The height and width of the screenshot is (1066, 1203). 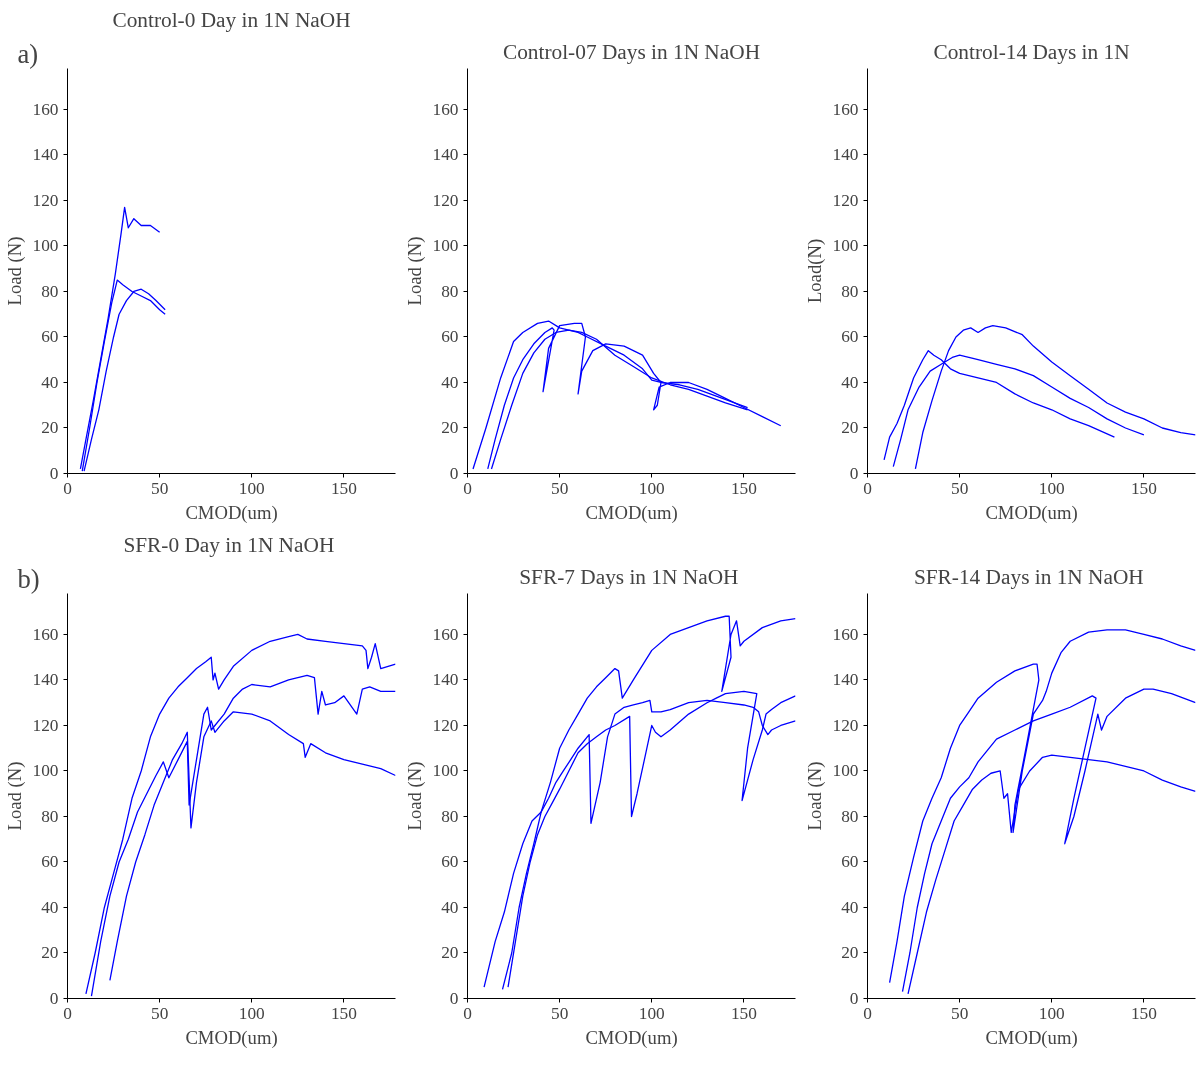 What do you see at coordinates (229, 544) in the screenshot?
I see `chart-title: SFR-0 Day in 1N NaOH` at bounding box center [229, 544].